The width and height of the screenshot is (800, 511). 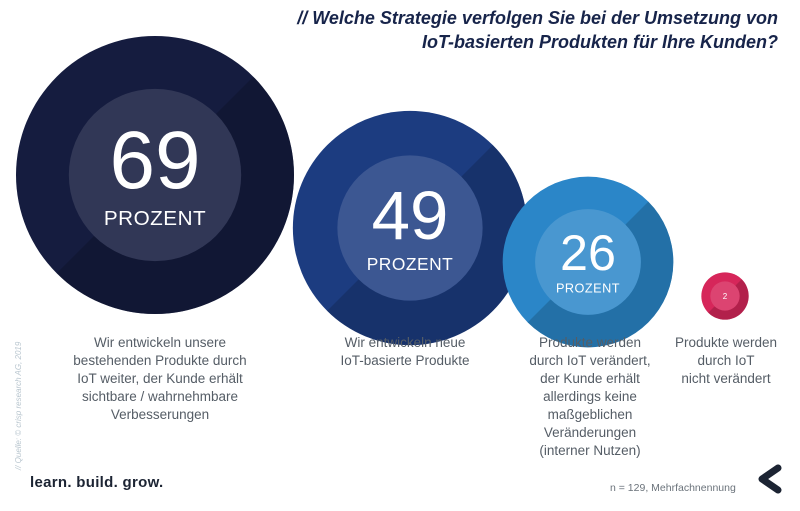 I want to click on category-label-1-line: IoT weiter, der Kunde erhält, so click(x=160, y=378).